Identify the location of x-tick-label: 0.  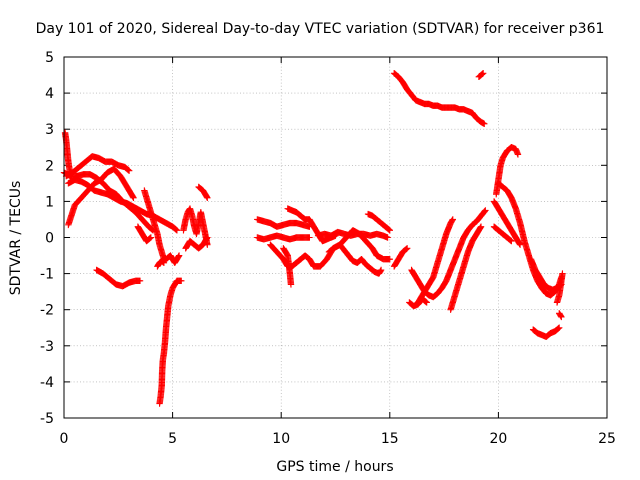
(64, 439).